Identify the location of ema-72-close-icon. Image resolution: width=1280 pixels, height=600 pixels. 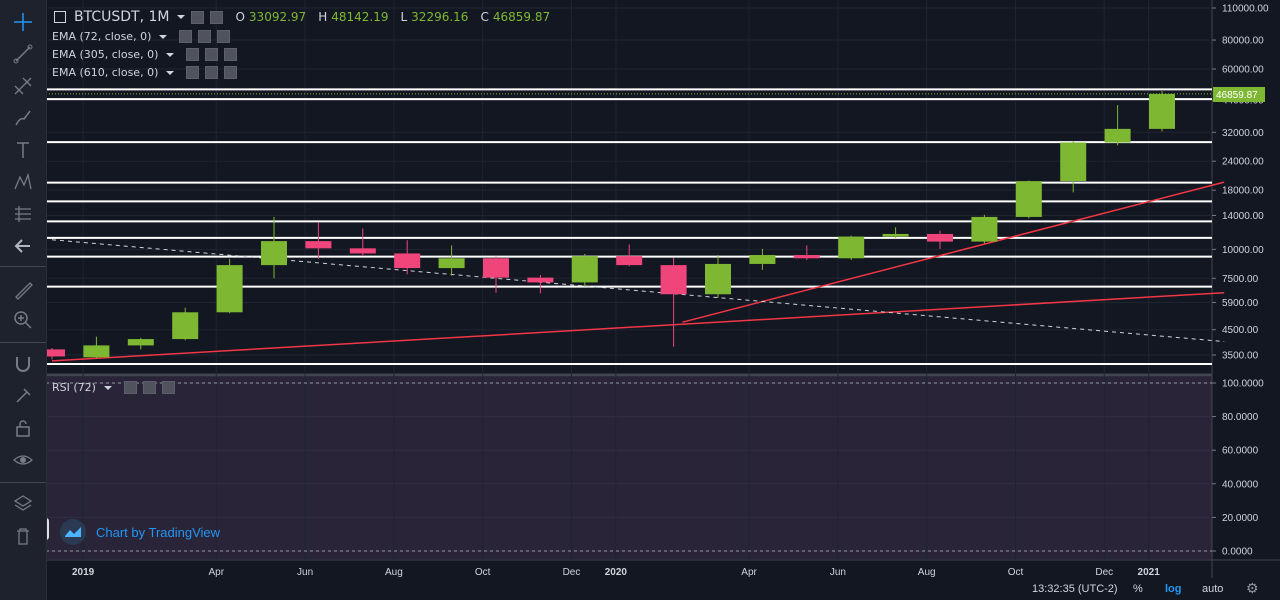
(224, 36).